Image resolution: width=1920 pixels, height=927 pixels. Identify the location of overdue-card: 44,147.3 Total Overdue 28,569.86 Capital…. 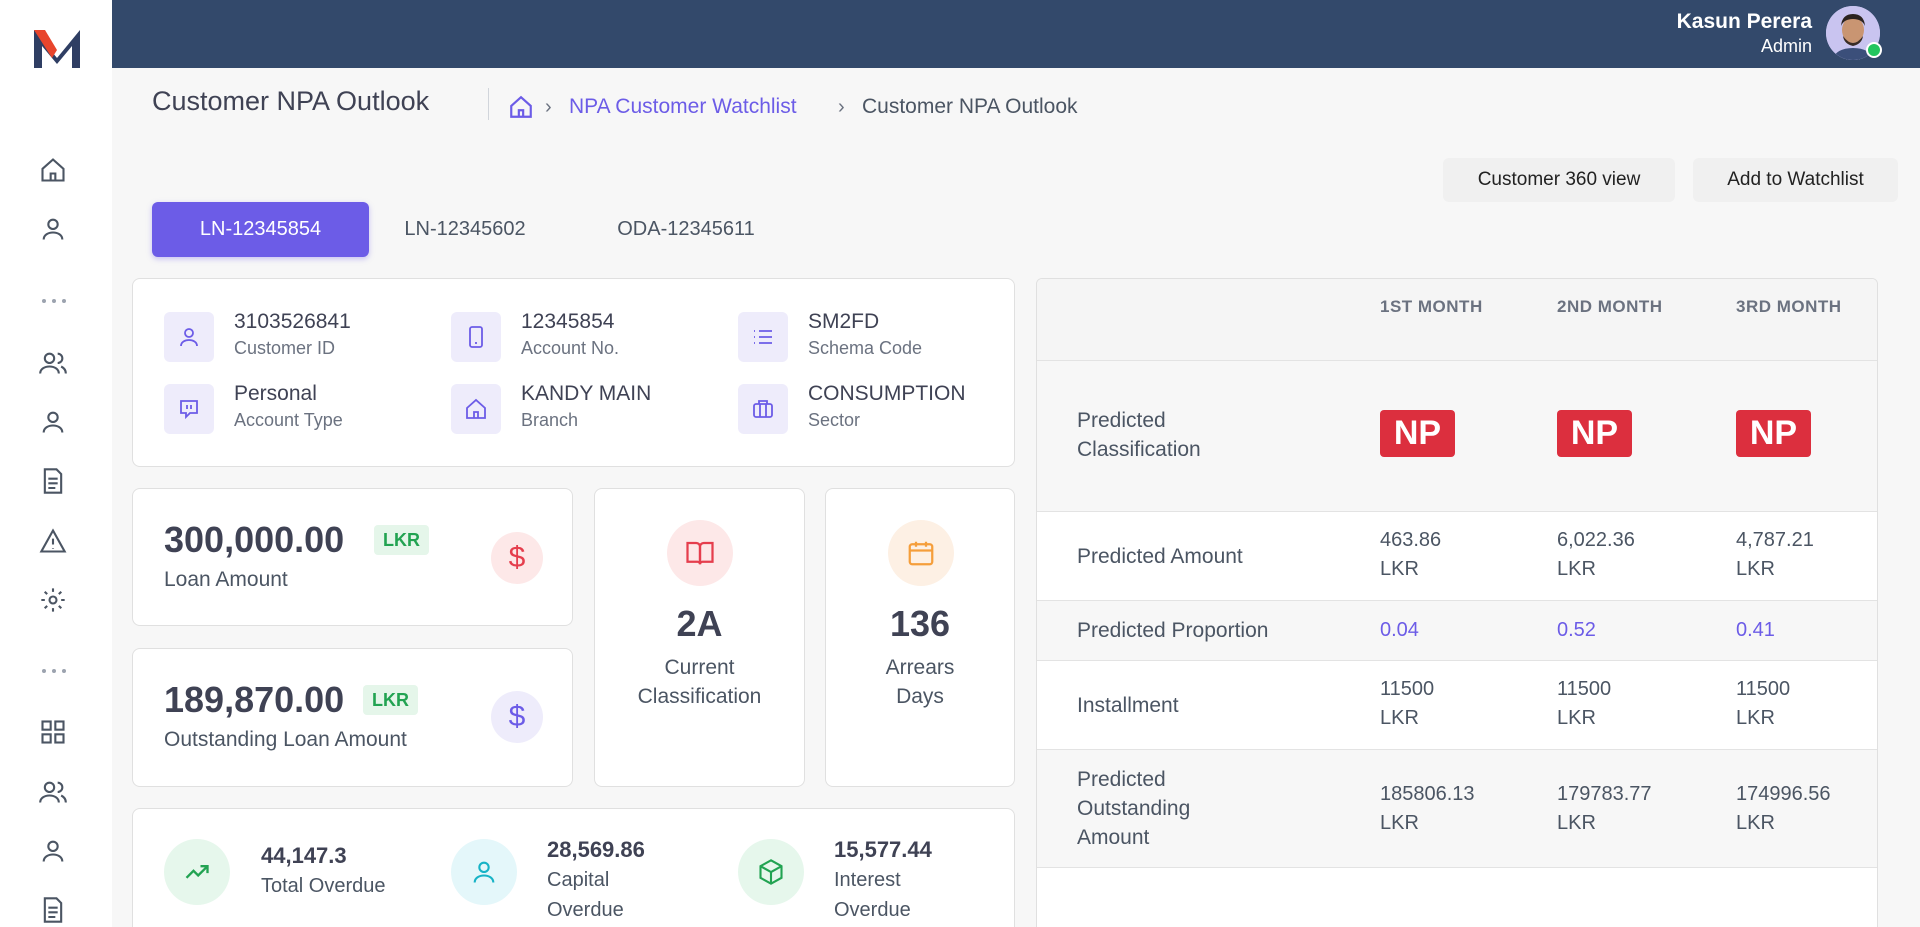
(573, 867).